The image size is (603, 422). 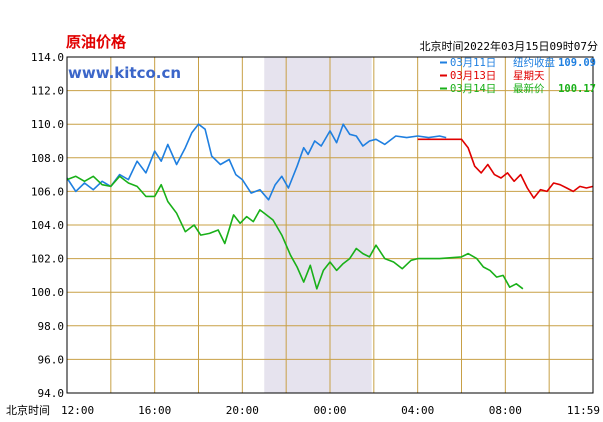 What do you see at coordinates (47, 292) in the screenshot?
I see `y-tick-label: 100.0` at bounding box center [47, 292].